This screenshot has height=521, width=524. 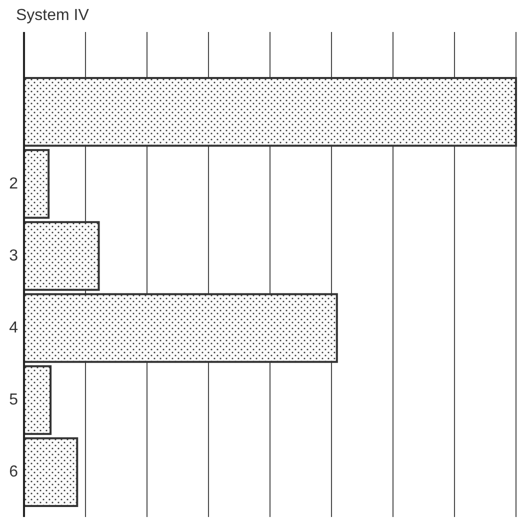 I want to click on y-tick-label: 6, so click(x=13, y=472).